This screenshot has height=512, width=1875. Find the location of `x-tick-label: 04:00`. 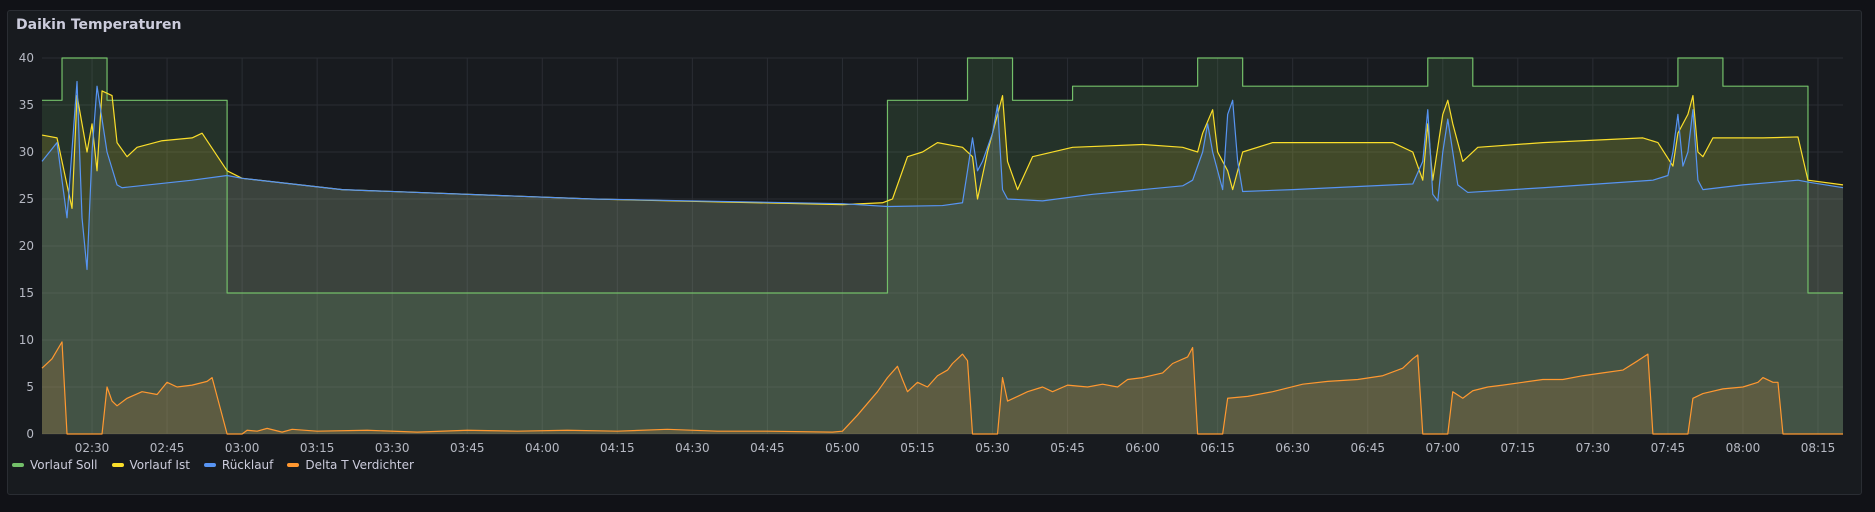

x-tick-label: 04:00 is located at coordinates (542, 448).